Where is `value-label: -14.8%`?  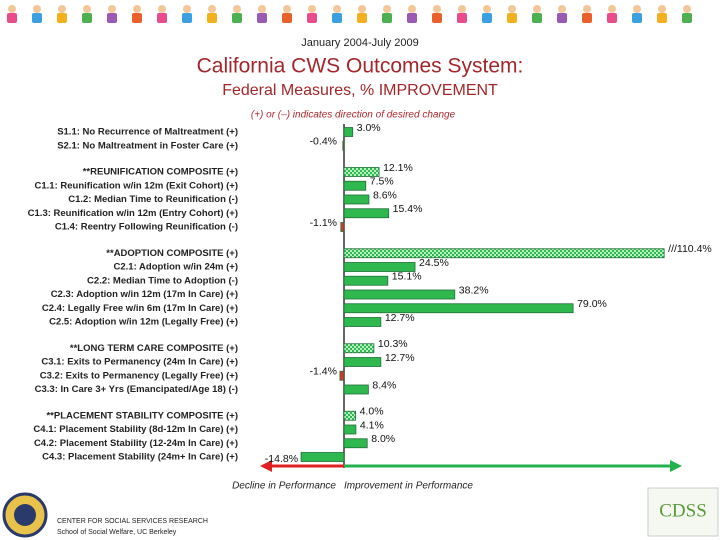
value-label: -14.8% is located at coordinates (281, 459).